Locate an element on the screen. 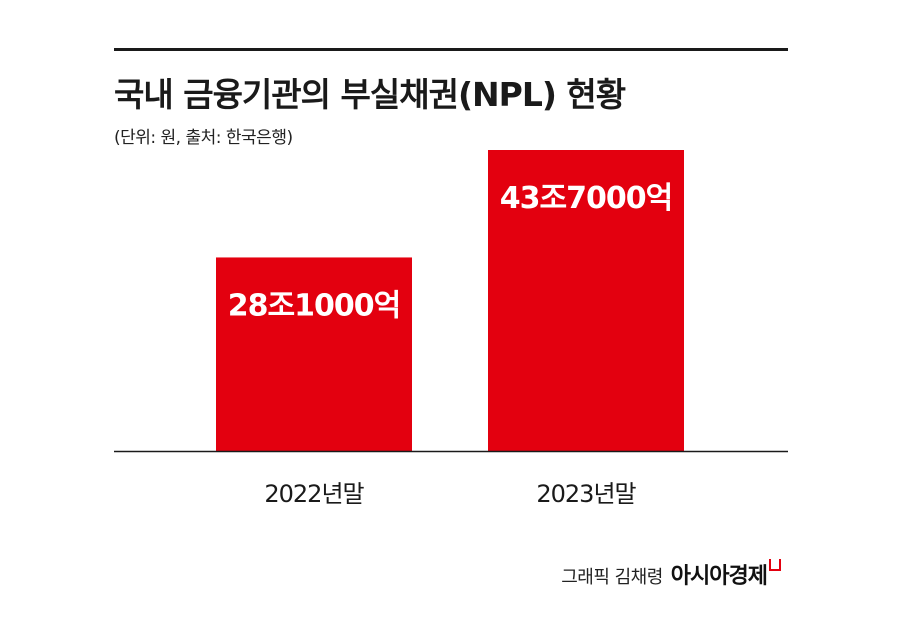  brand-logo: 아시아경제 is located at coordinates (719, 576).